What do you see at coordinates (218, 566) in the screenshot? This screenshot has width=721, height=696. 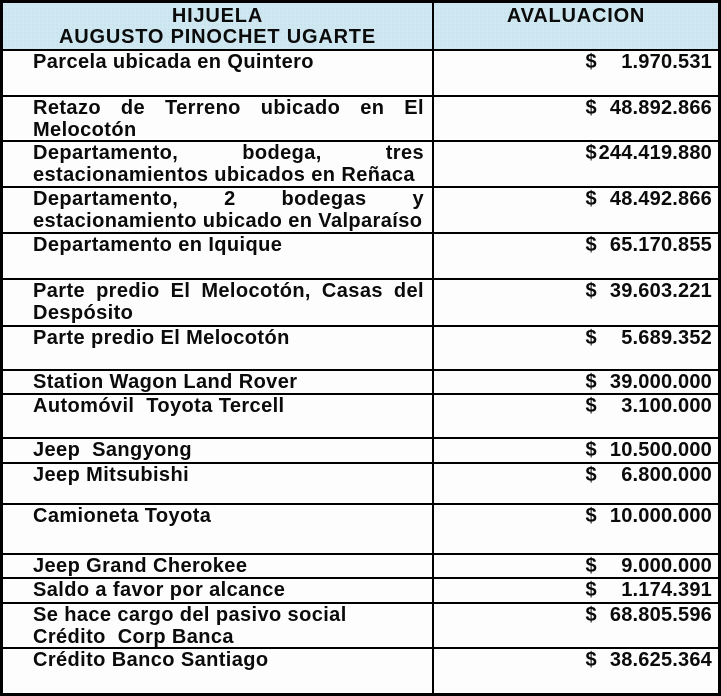 I see `description-cell: Jeep Grand Cherokee` at bounding box center [218, 566].